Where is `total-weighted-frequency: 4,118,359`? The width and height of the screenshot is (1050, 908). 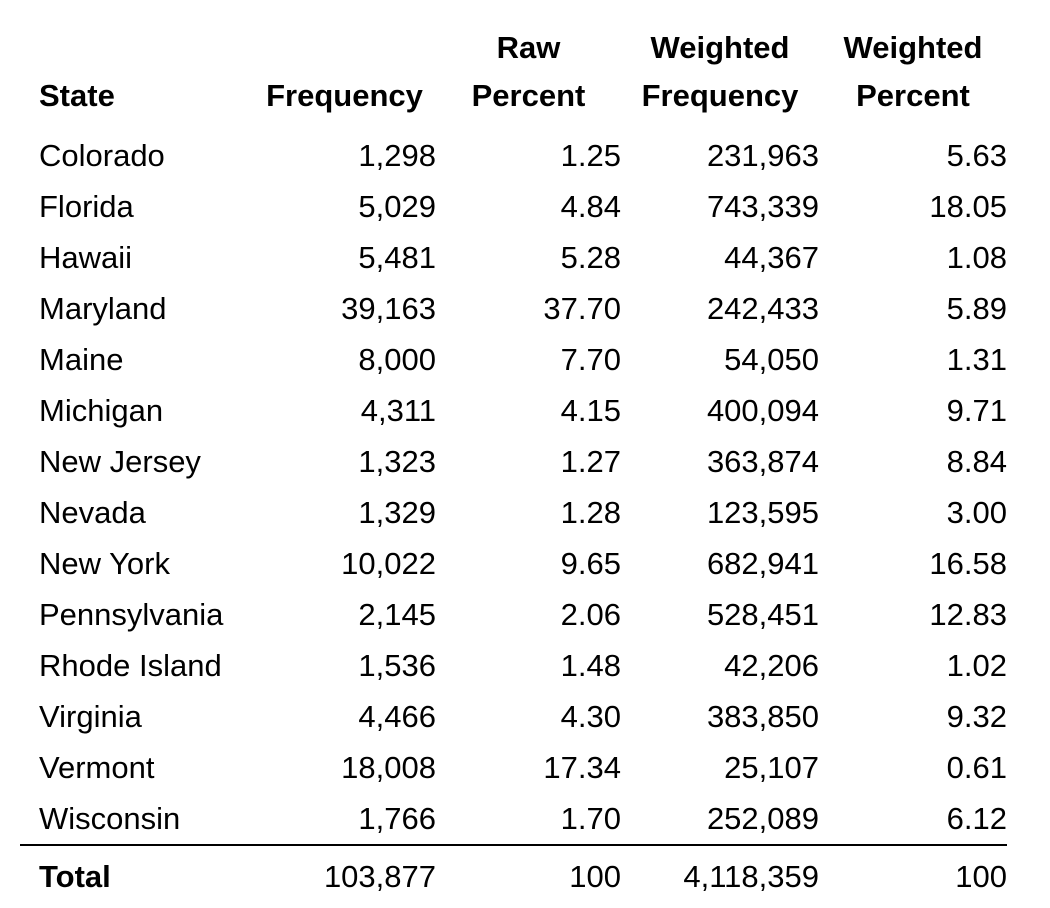
total-weighted-frequency: 4,118,359 is located at coordinates (720, 873).